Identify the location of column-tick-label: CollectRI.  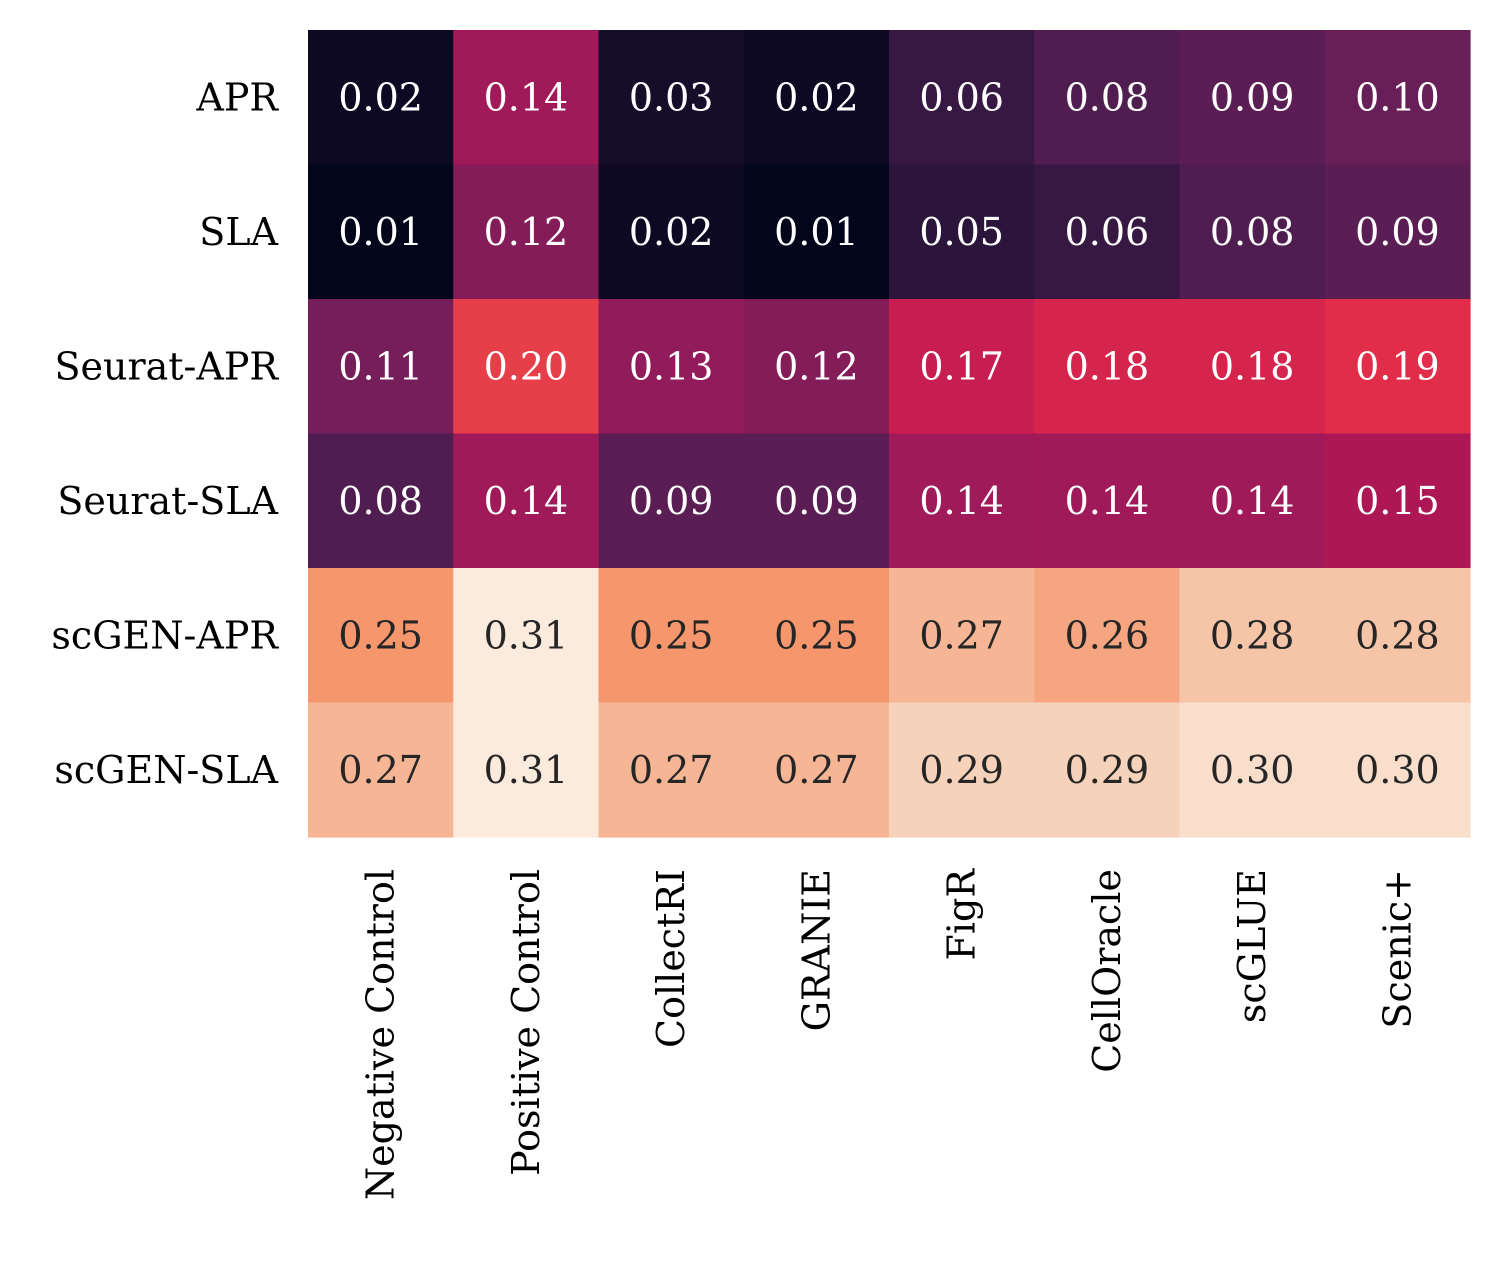
(671, 958).